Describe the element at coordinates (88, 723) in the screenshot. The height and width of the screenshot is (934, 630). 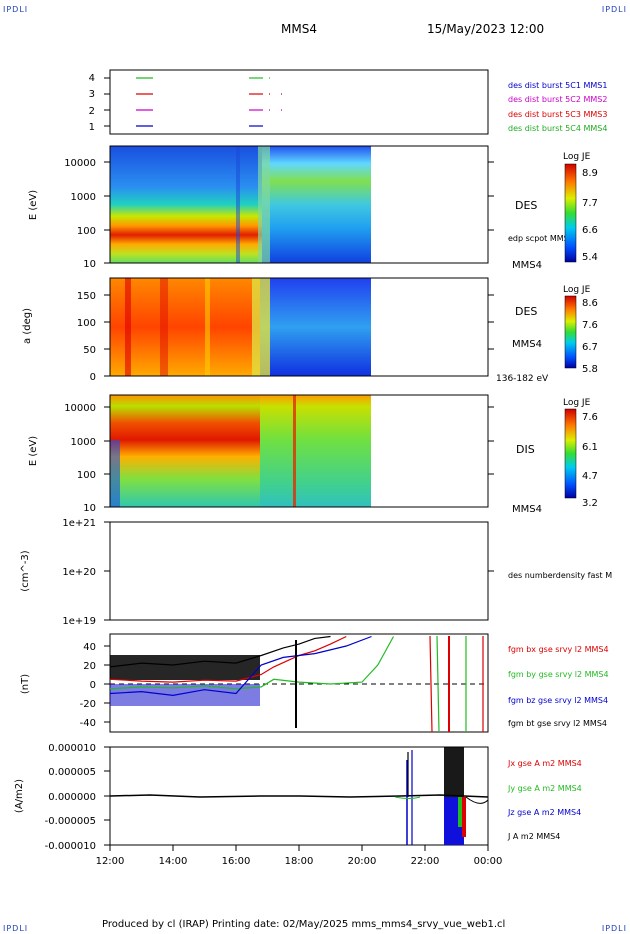
I see `y-tick-label: -40` at that location.